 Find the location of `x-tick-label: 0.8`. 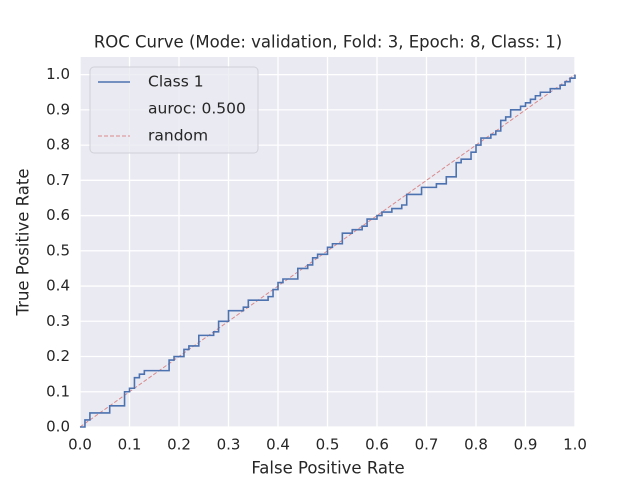

x-tick-label: 0.8 is located at coordinates (476, 445).